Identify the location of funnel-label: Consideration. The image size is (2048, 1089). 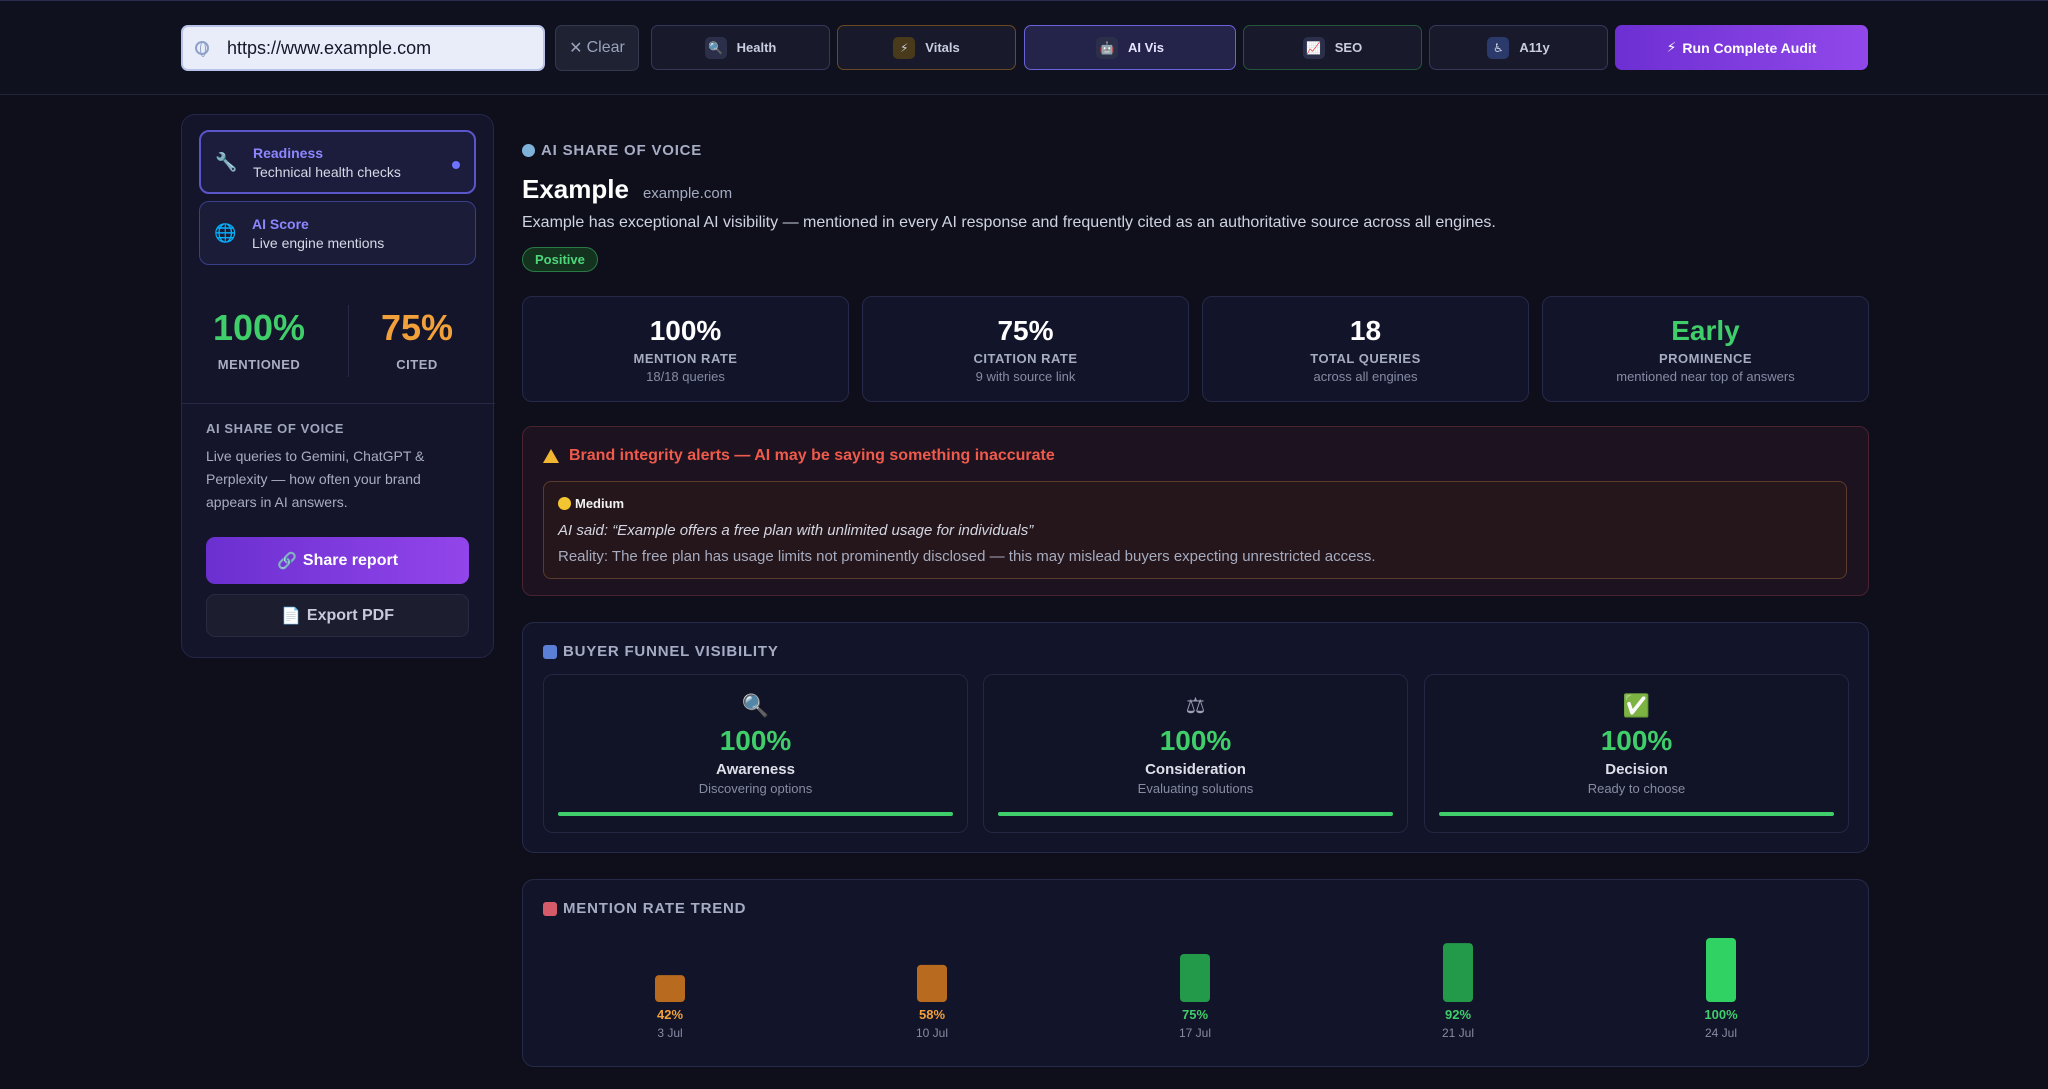
(1195, 769).